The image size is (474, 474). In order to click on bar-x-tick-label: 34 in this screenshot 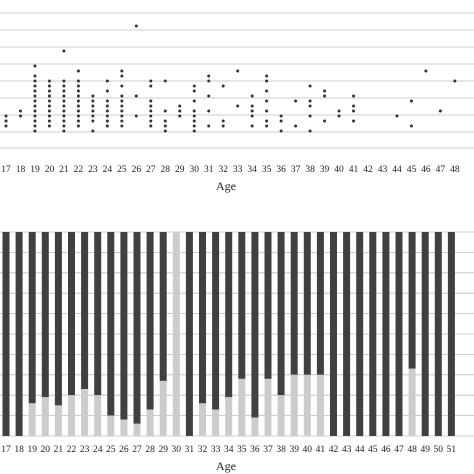, I will do `click(229, 450)`.